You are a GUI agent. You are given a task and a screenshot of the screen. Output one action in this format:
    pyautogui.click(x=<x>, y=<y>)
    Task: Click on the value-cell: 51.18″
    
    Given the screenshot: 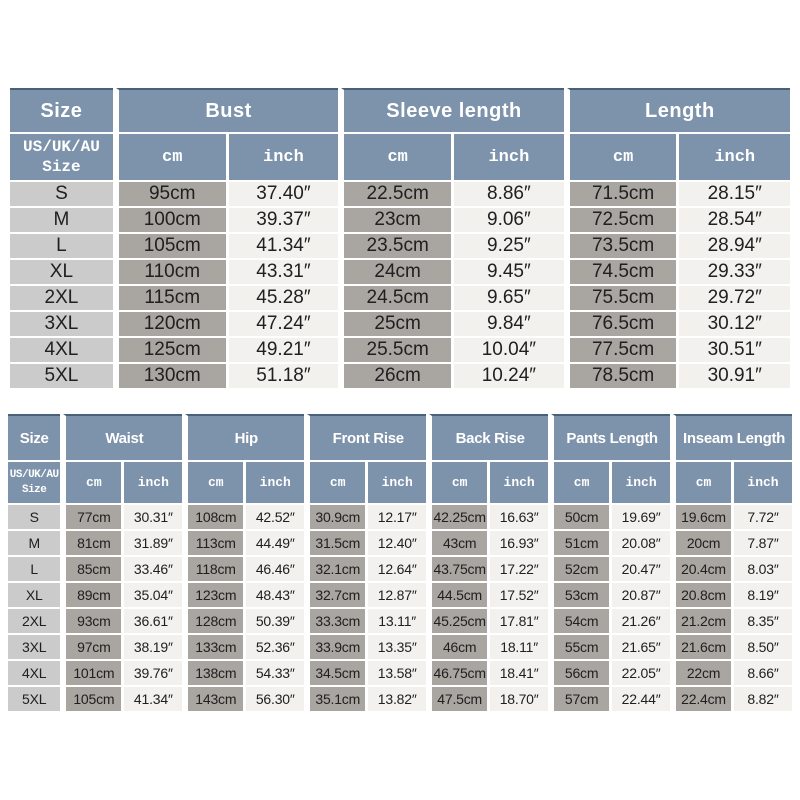 What is the action you would take?
    pyautogui.click(x=283, y=376)
    